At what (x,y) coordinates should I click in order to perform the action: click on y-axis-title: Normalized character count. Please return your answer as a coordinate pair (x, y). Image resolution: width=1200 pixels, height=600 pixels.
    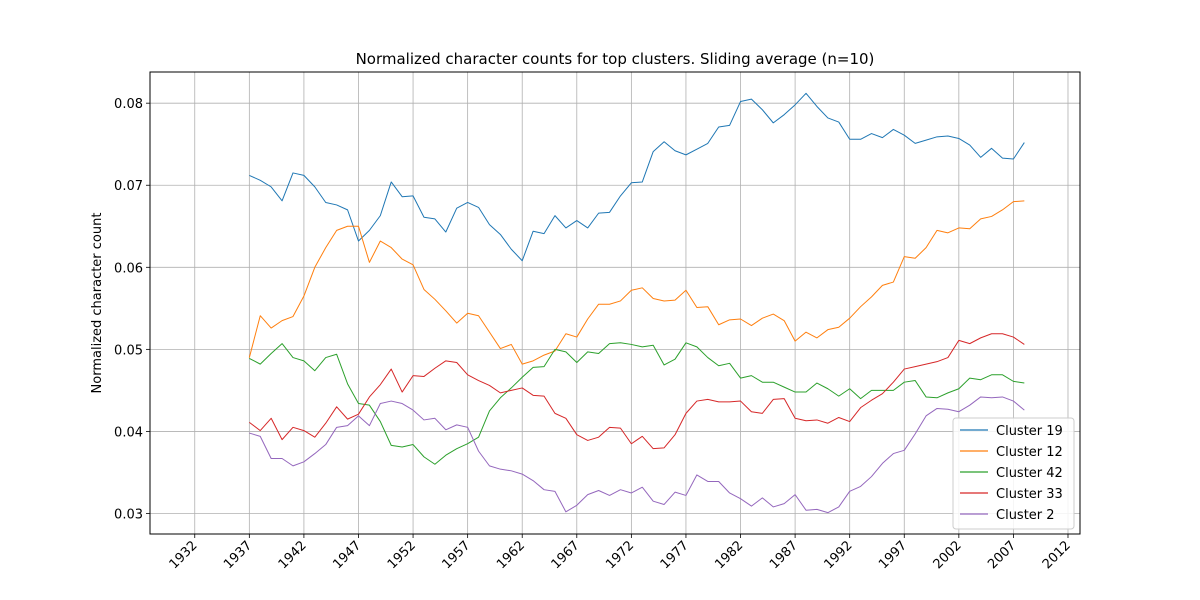
    Looking at the image, I should click on (97, 303).